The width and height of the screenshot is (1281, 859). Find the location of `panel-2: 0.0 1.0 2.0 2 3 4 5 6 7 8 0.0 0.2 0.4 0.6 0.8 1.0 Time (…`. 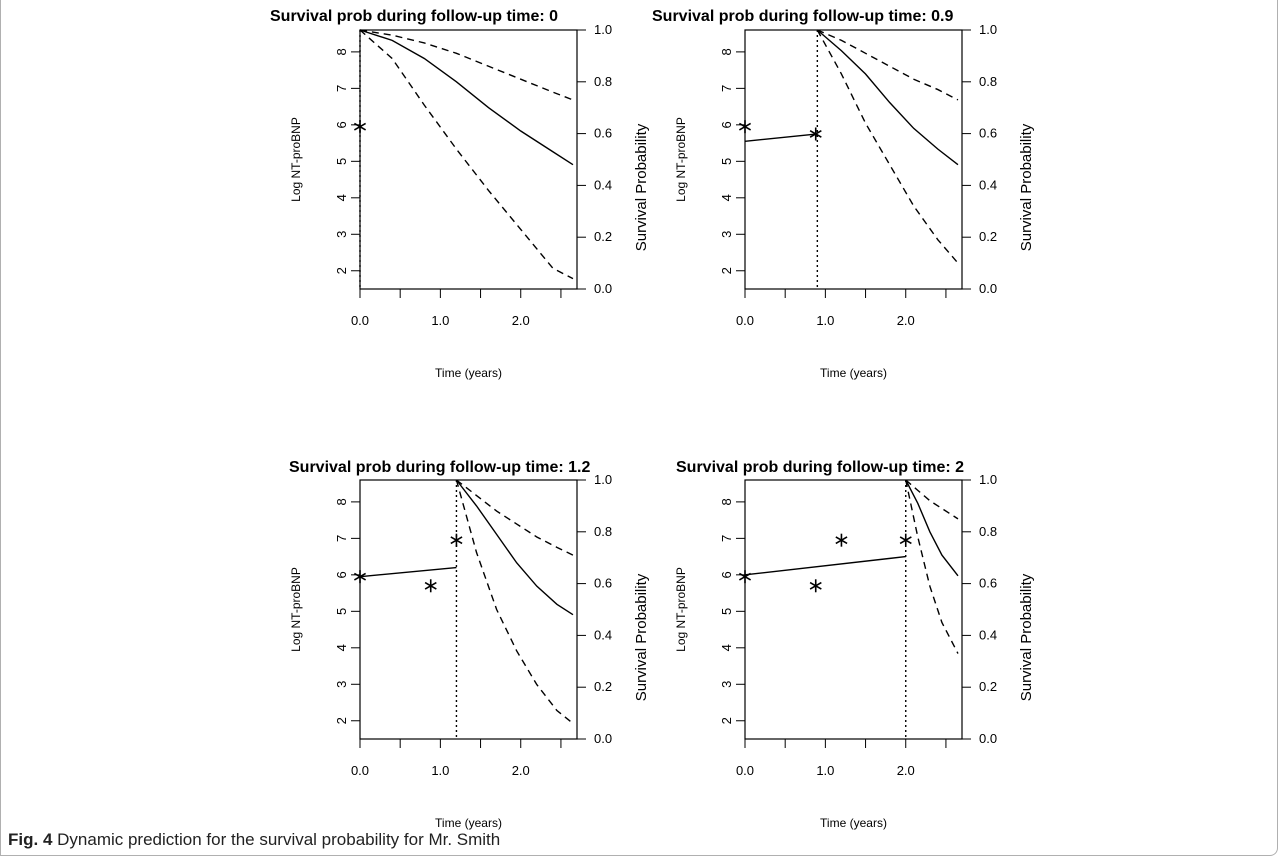

panel-2: 0.0 1.0 2.0 2 3 4 5 6 7 8 0.0 0.2 0.4 0.6 0.8 1.0 Time (… is located at coordinates (854, 201).